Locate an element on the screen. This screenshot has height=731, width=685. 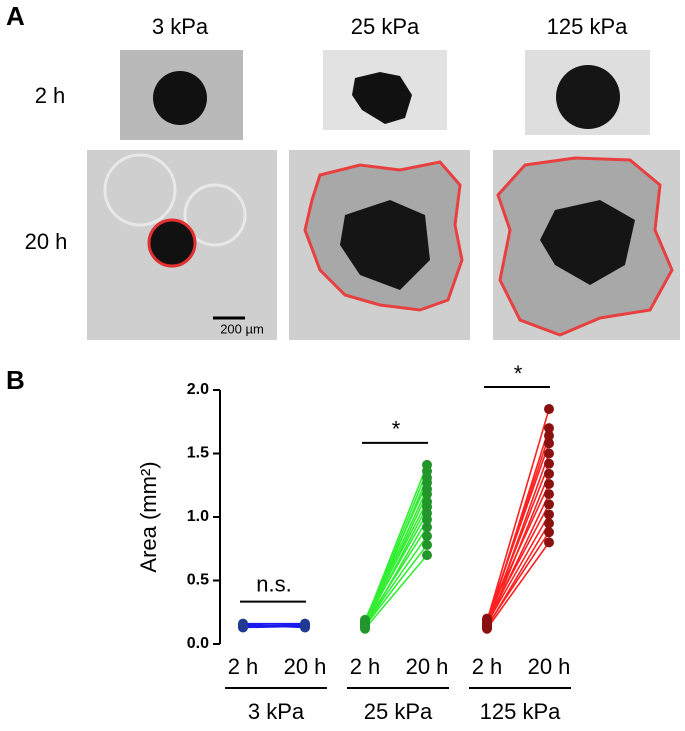
y-tick-label: 0.0 is located at coordinates (198, 643).